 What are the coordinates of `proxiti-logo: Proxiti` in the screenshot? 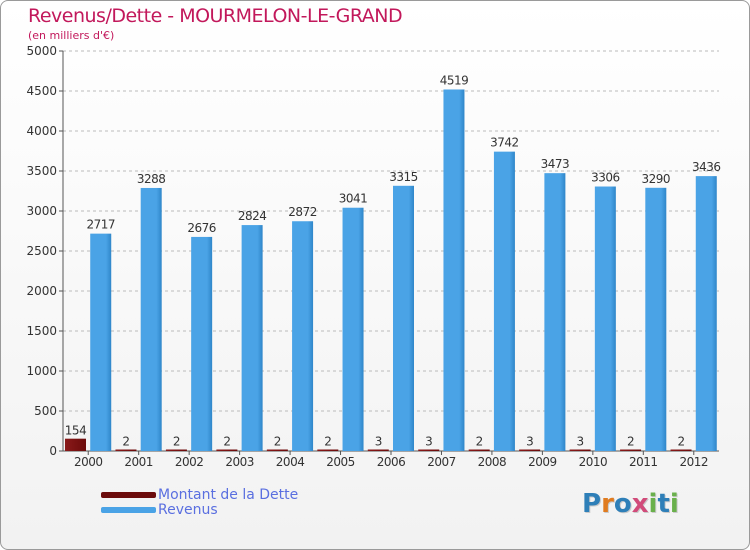 It's located at (630, 504).